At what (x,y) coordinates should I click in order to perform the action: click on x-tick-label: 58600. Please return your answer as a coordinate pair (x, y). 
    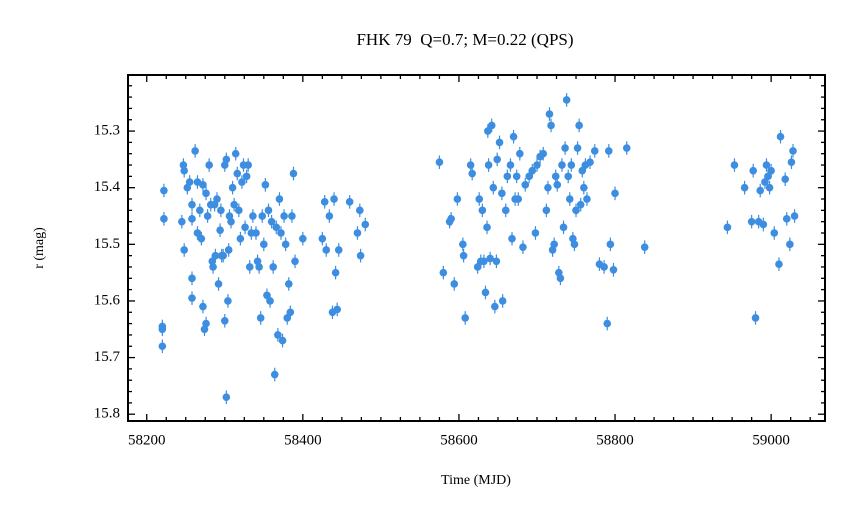
    Looking at the image, I should click on (459, 440).